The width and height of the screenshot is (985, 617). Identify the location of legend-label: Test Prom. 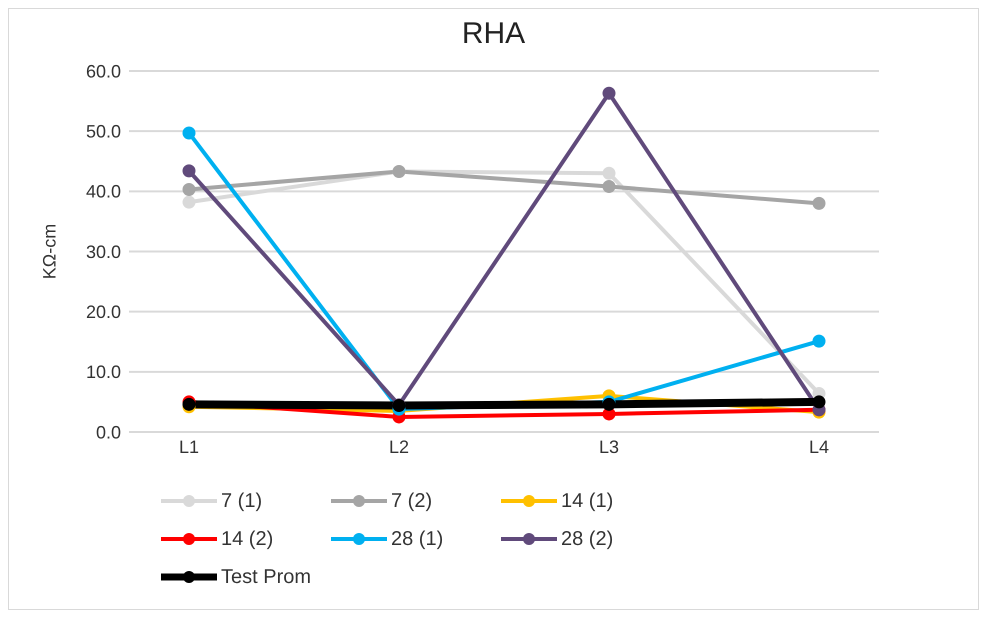
(266, 577).